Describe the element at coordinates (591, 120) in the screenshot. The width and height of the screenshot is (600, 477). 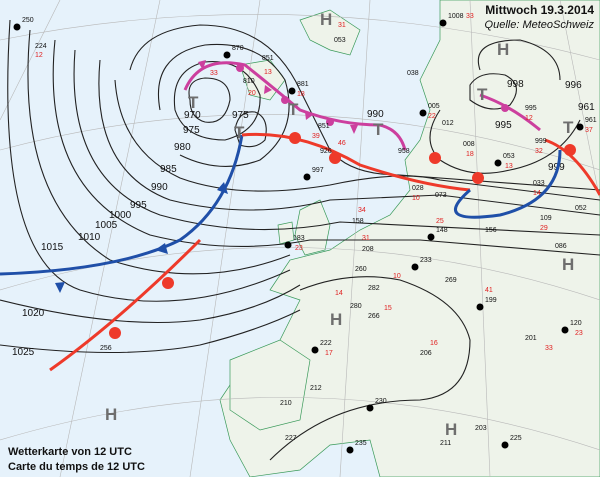
I see `station-value: 961` at that location.